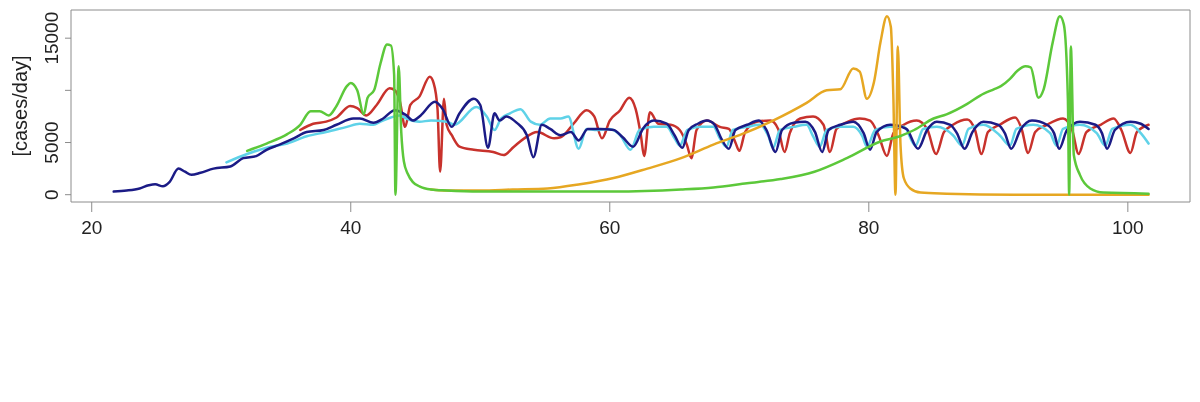 The height and width of the screenshot is (402, 1200). What do you see at coordinates (92, 228) in the screenshot?
I see `x-tick-label: 20` at bounding box center [92, 228].